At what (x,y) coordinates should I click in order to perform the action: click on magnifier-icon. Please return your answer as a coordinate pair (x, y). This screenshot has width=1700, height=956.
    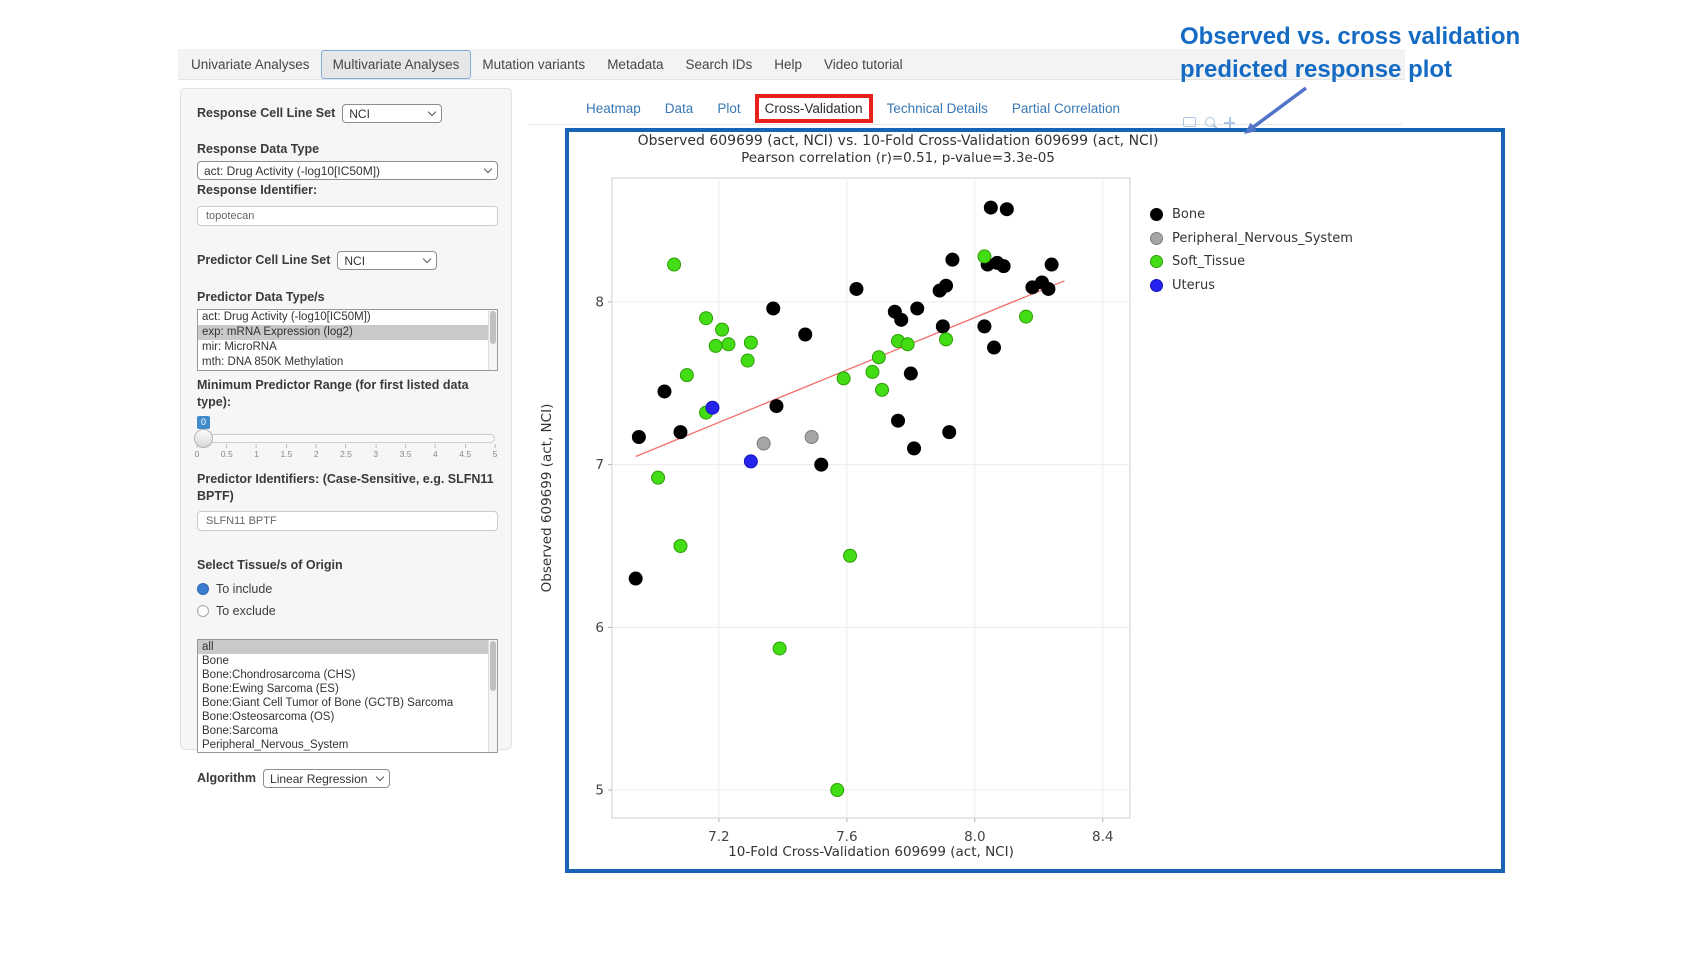
    Looking at the image, I should click on (1210, 122).